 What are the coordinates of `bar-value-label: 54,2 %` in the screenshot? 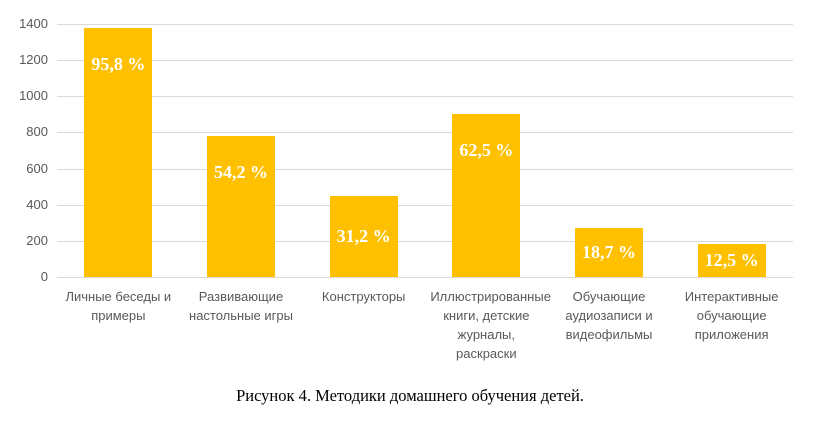 It's located at (241, 172).